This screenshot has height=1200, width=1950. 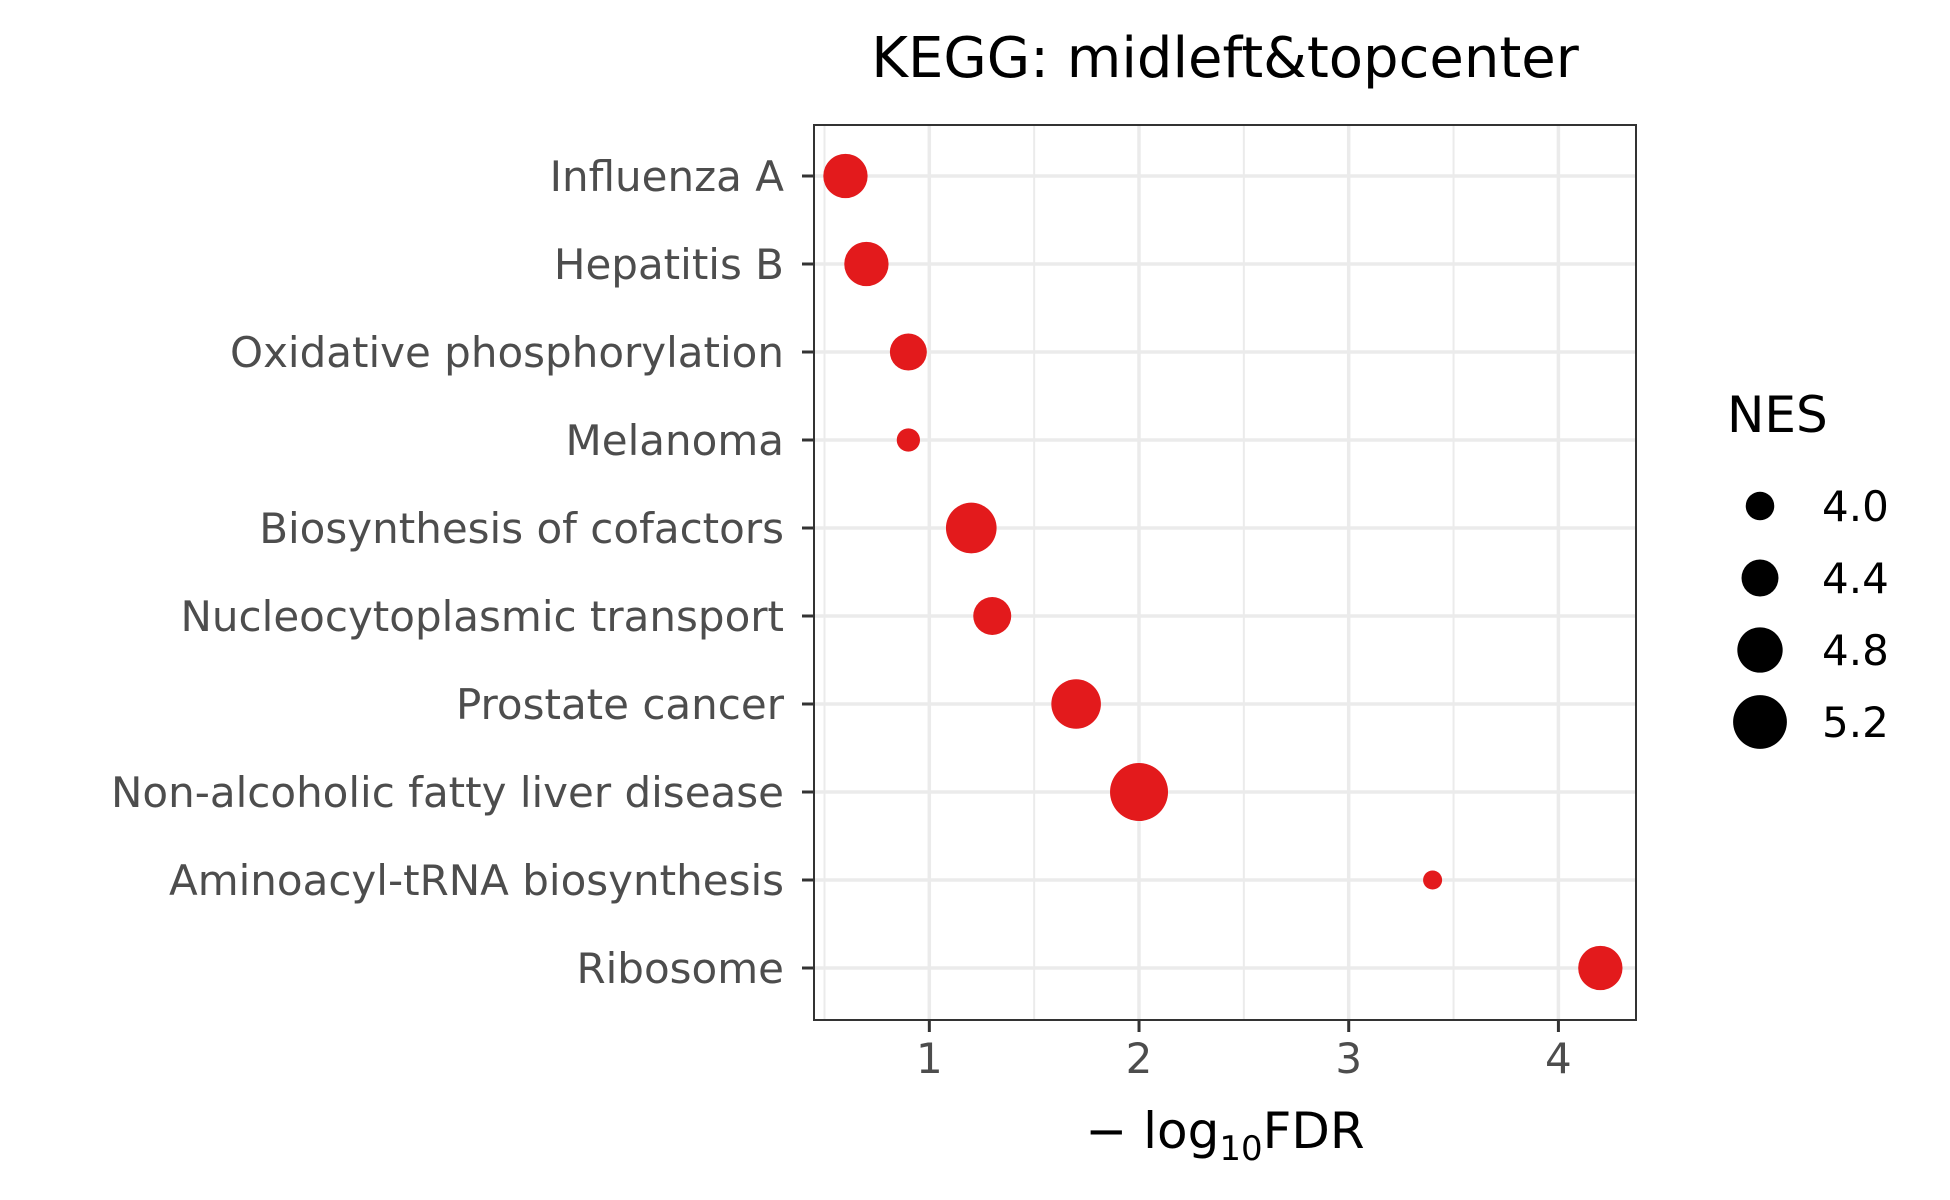 I want to click on x-tick-label: 3, so click(x=1348, y=1058).